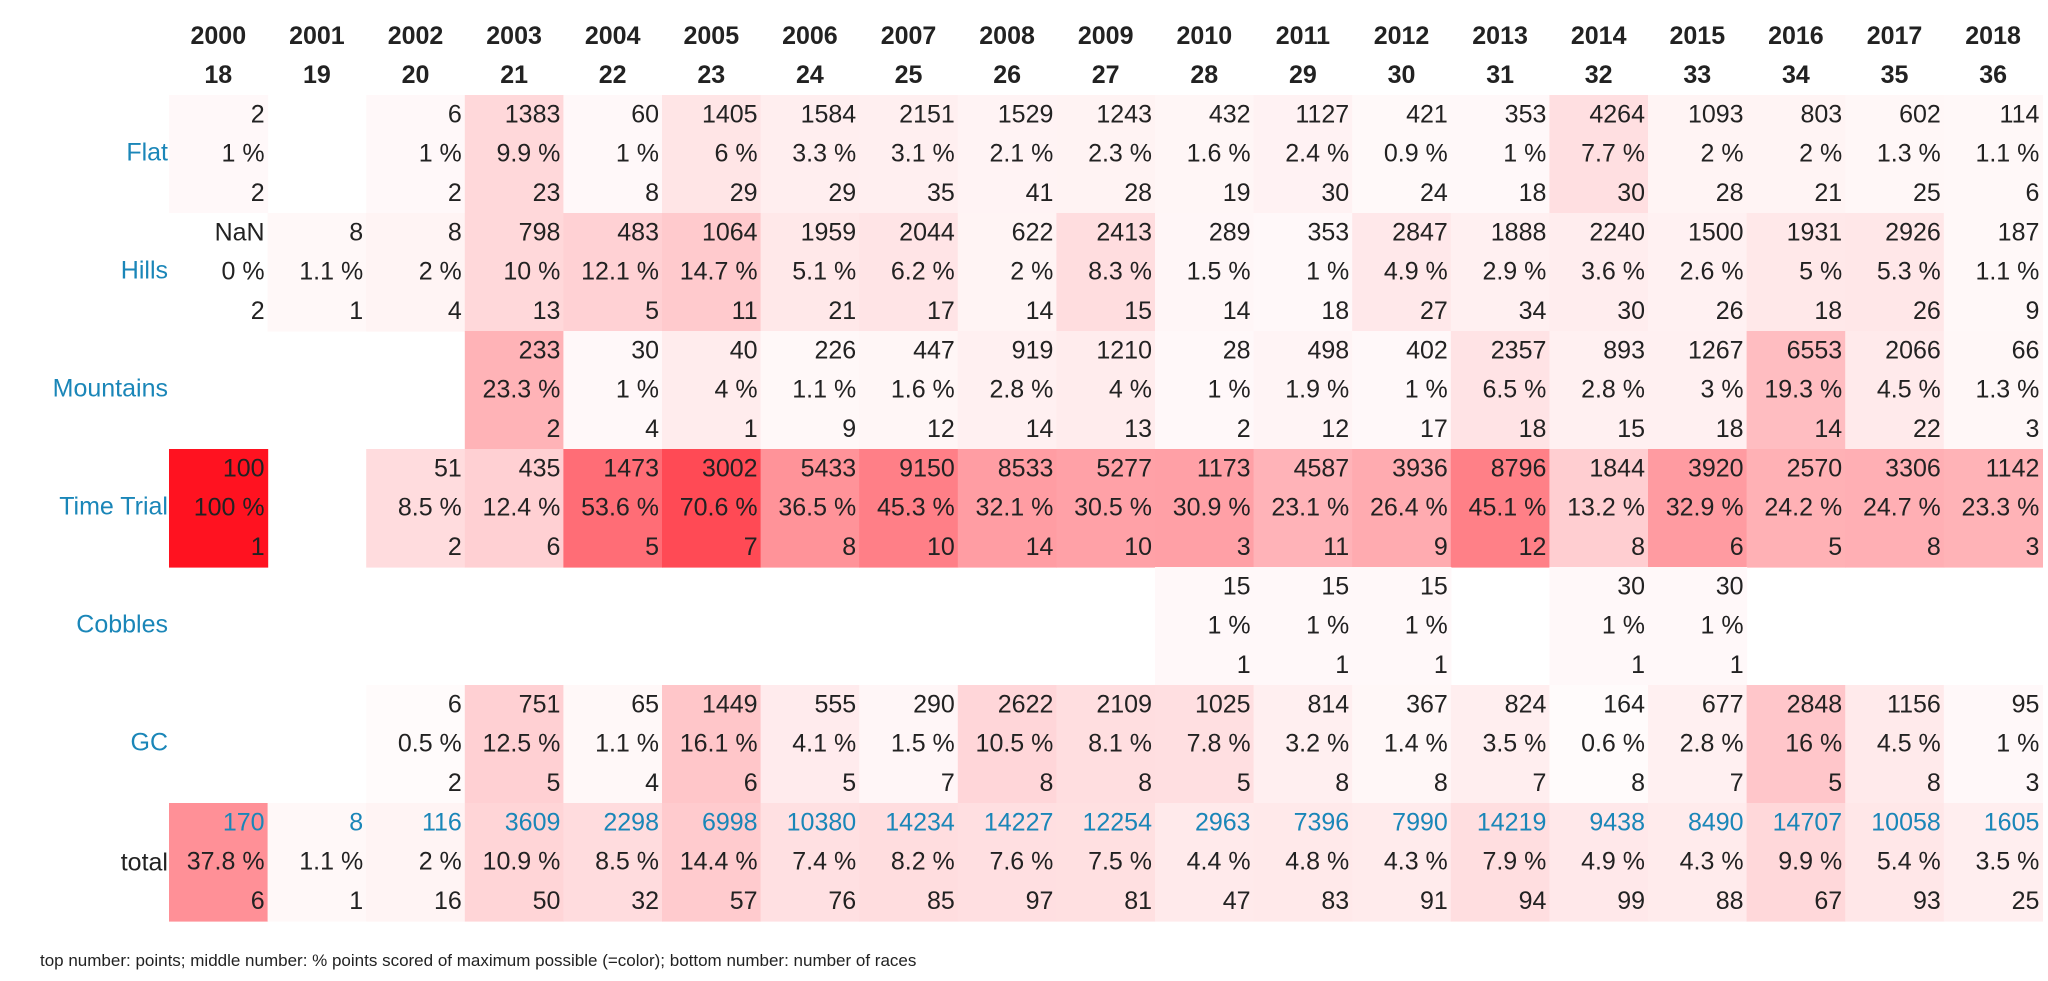 This screenshot has width=2048, height=981. I want to click on cell-points: 1210, so click(1124, 350).